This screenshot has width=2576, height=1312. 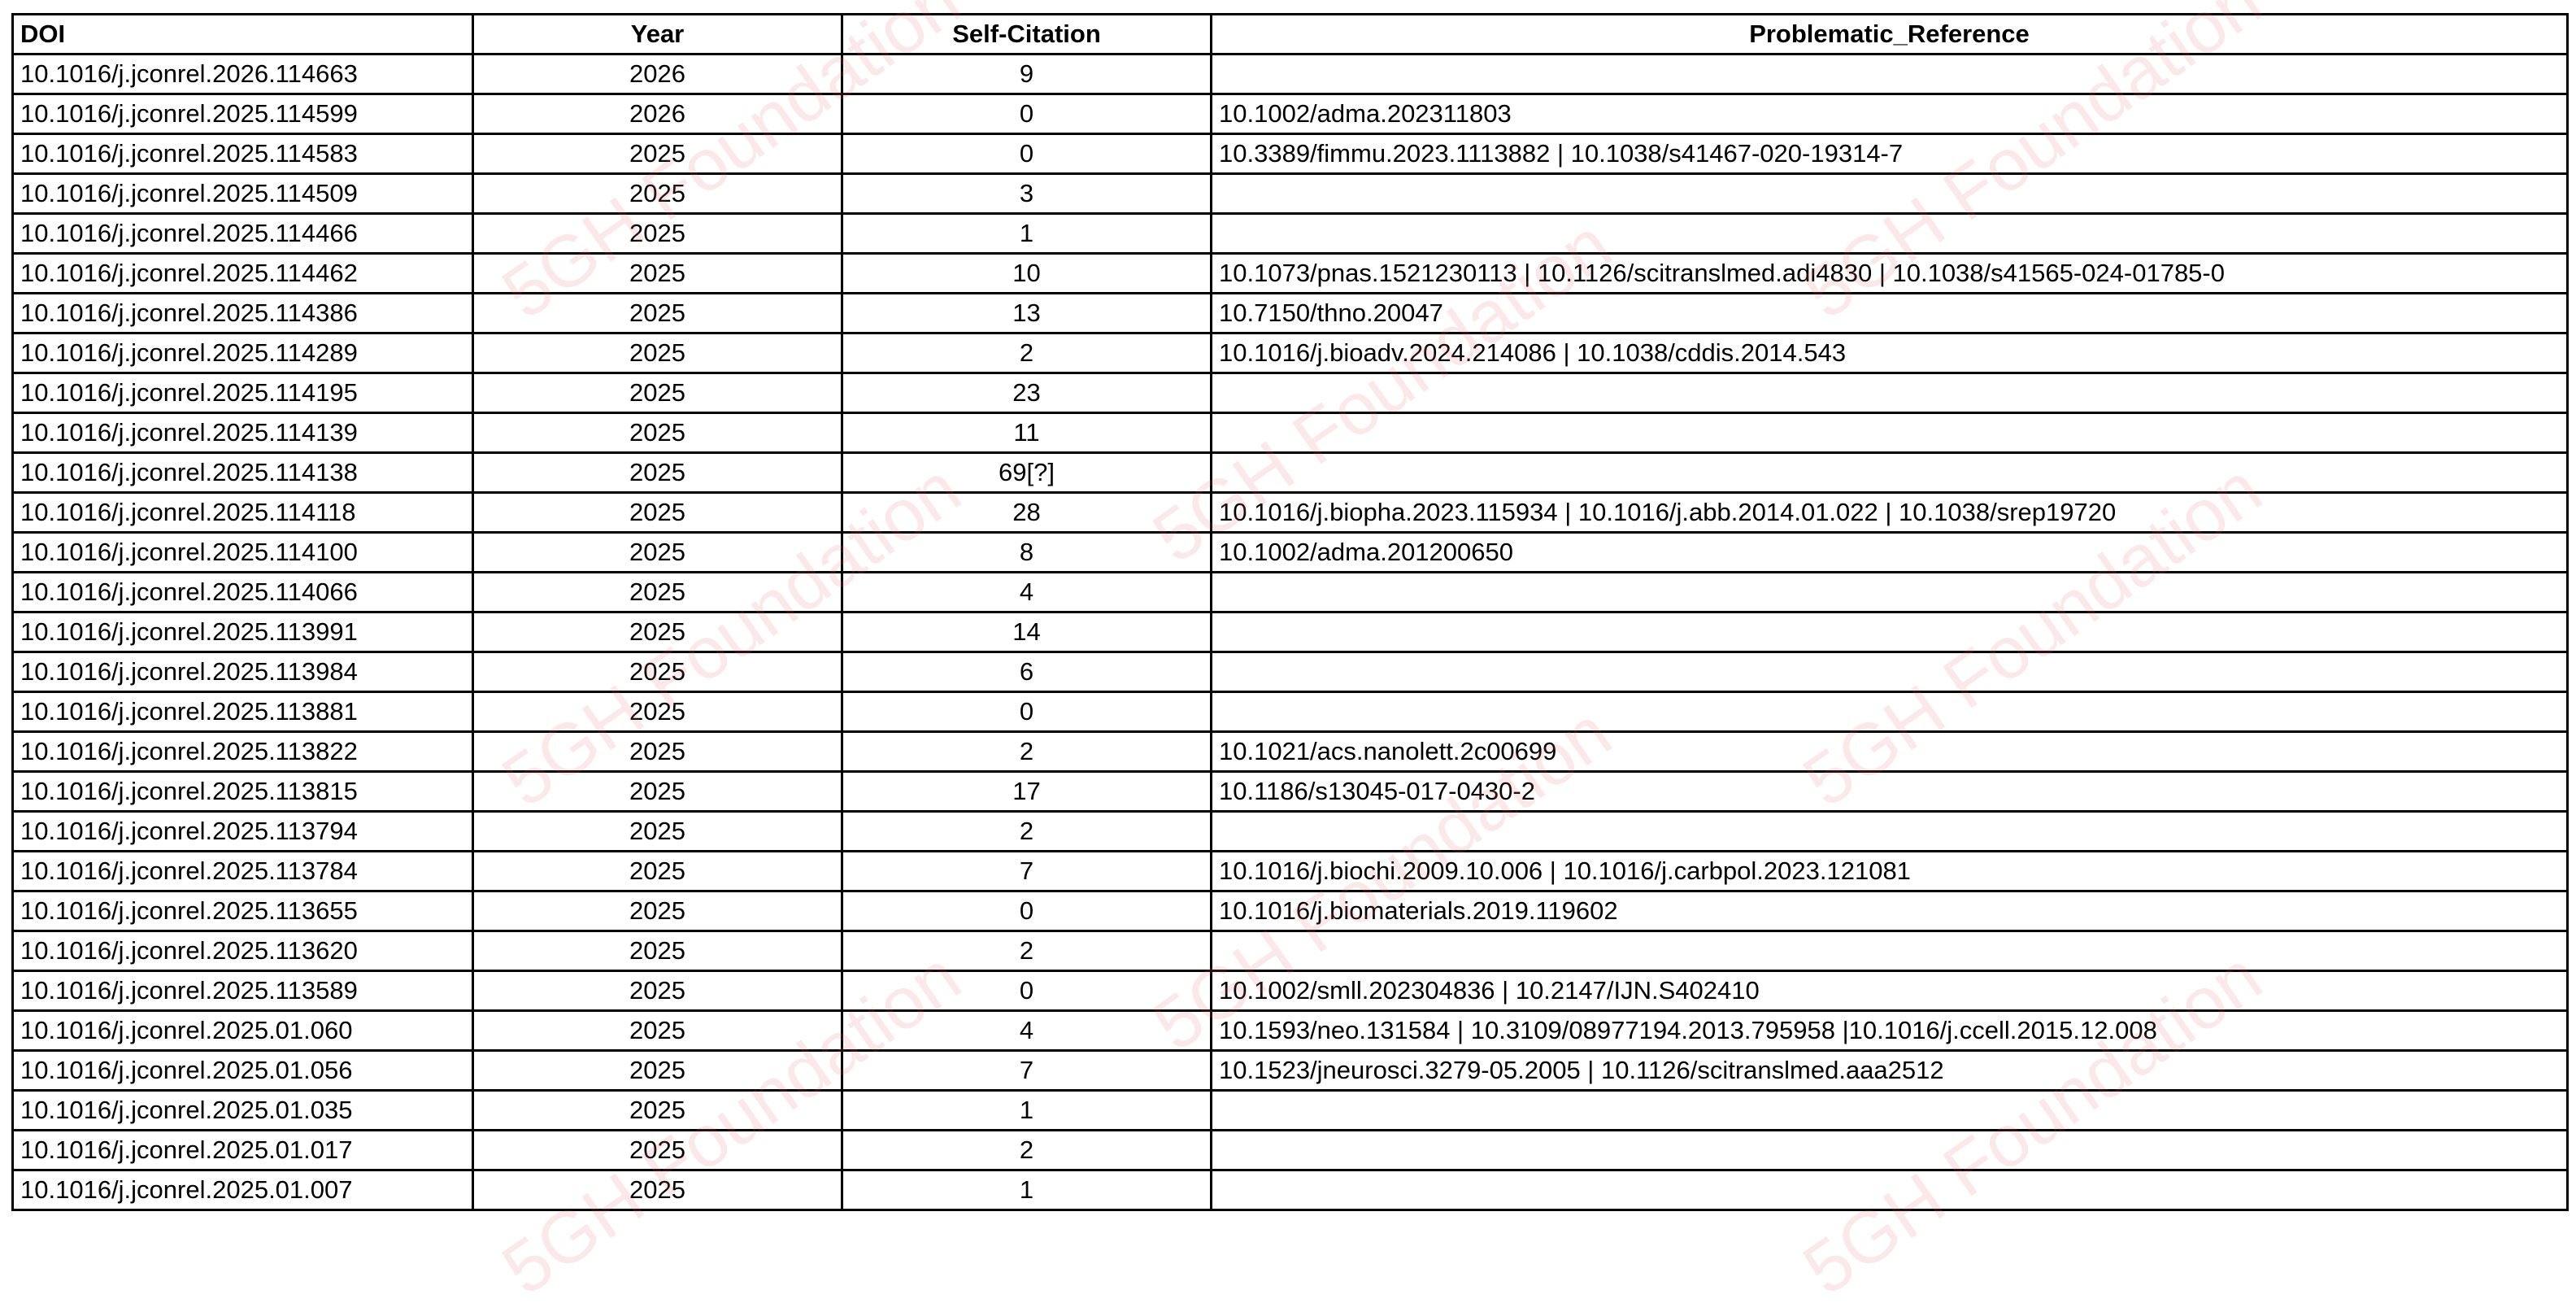 What do you see at coordinates (243, 592) in the screenshot?
I see `doi-cell: 10.1016/j.jconrel.2025.114066` at bounding box center [243, 592].